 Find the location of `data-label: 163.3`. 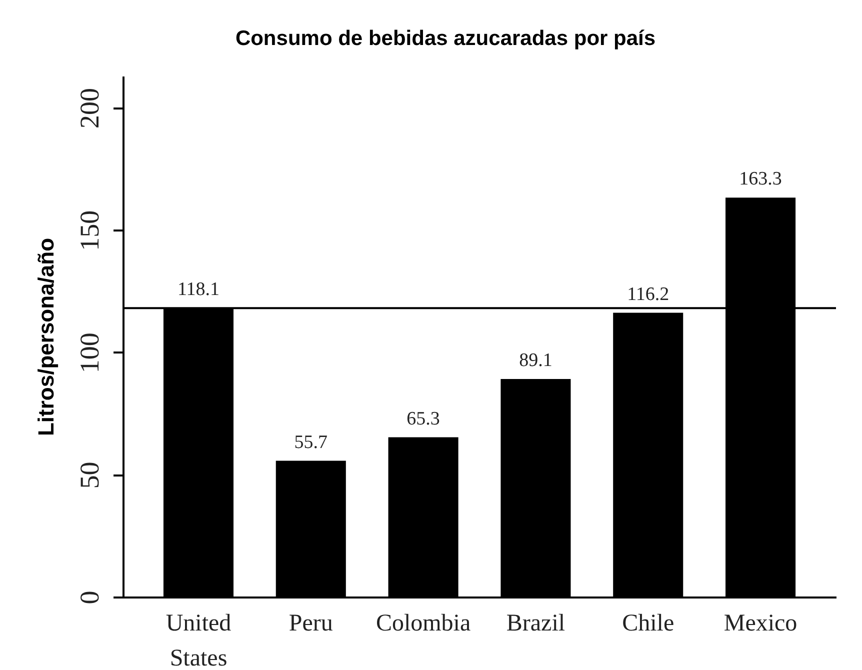

data-label: 163.3 is located at coordinates (760, 179).